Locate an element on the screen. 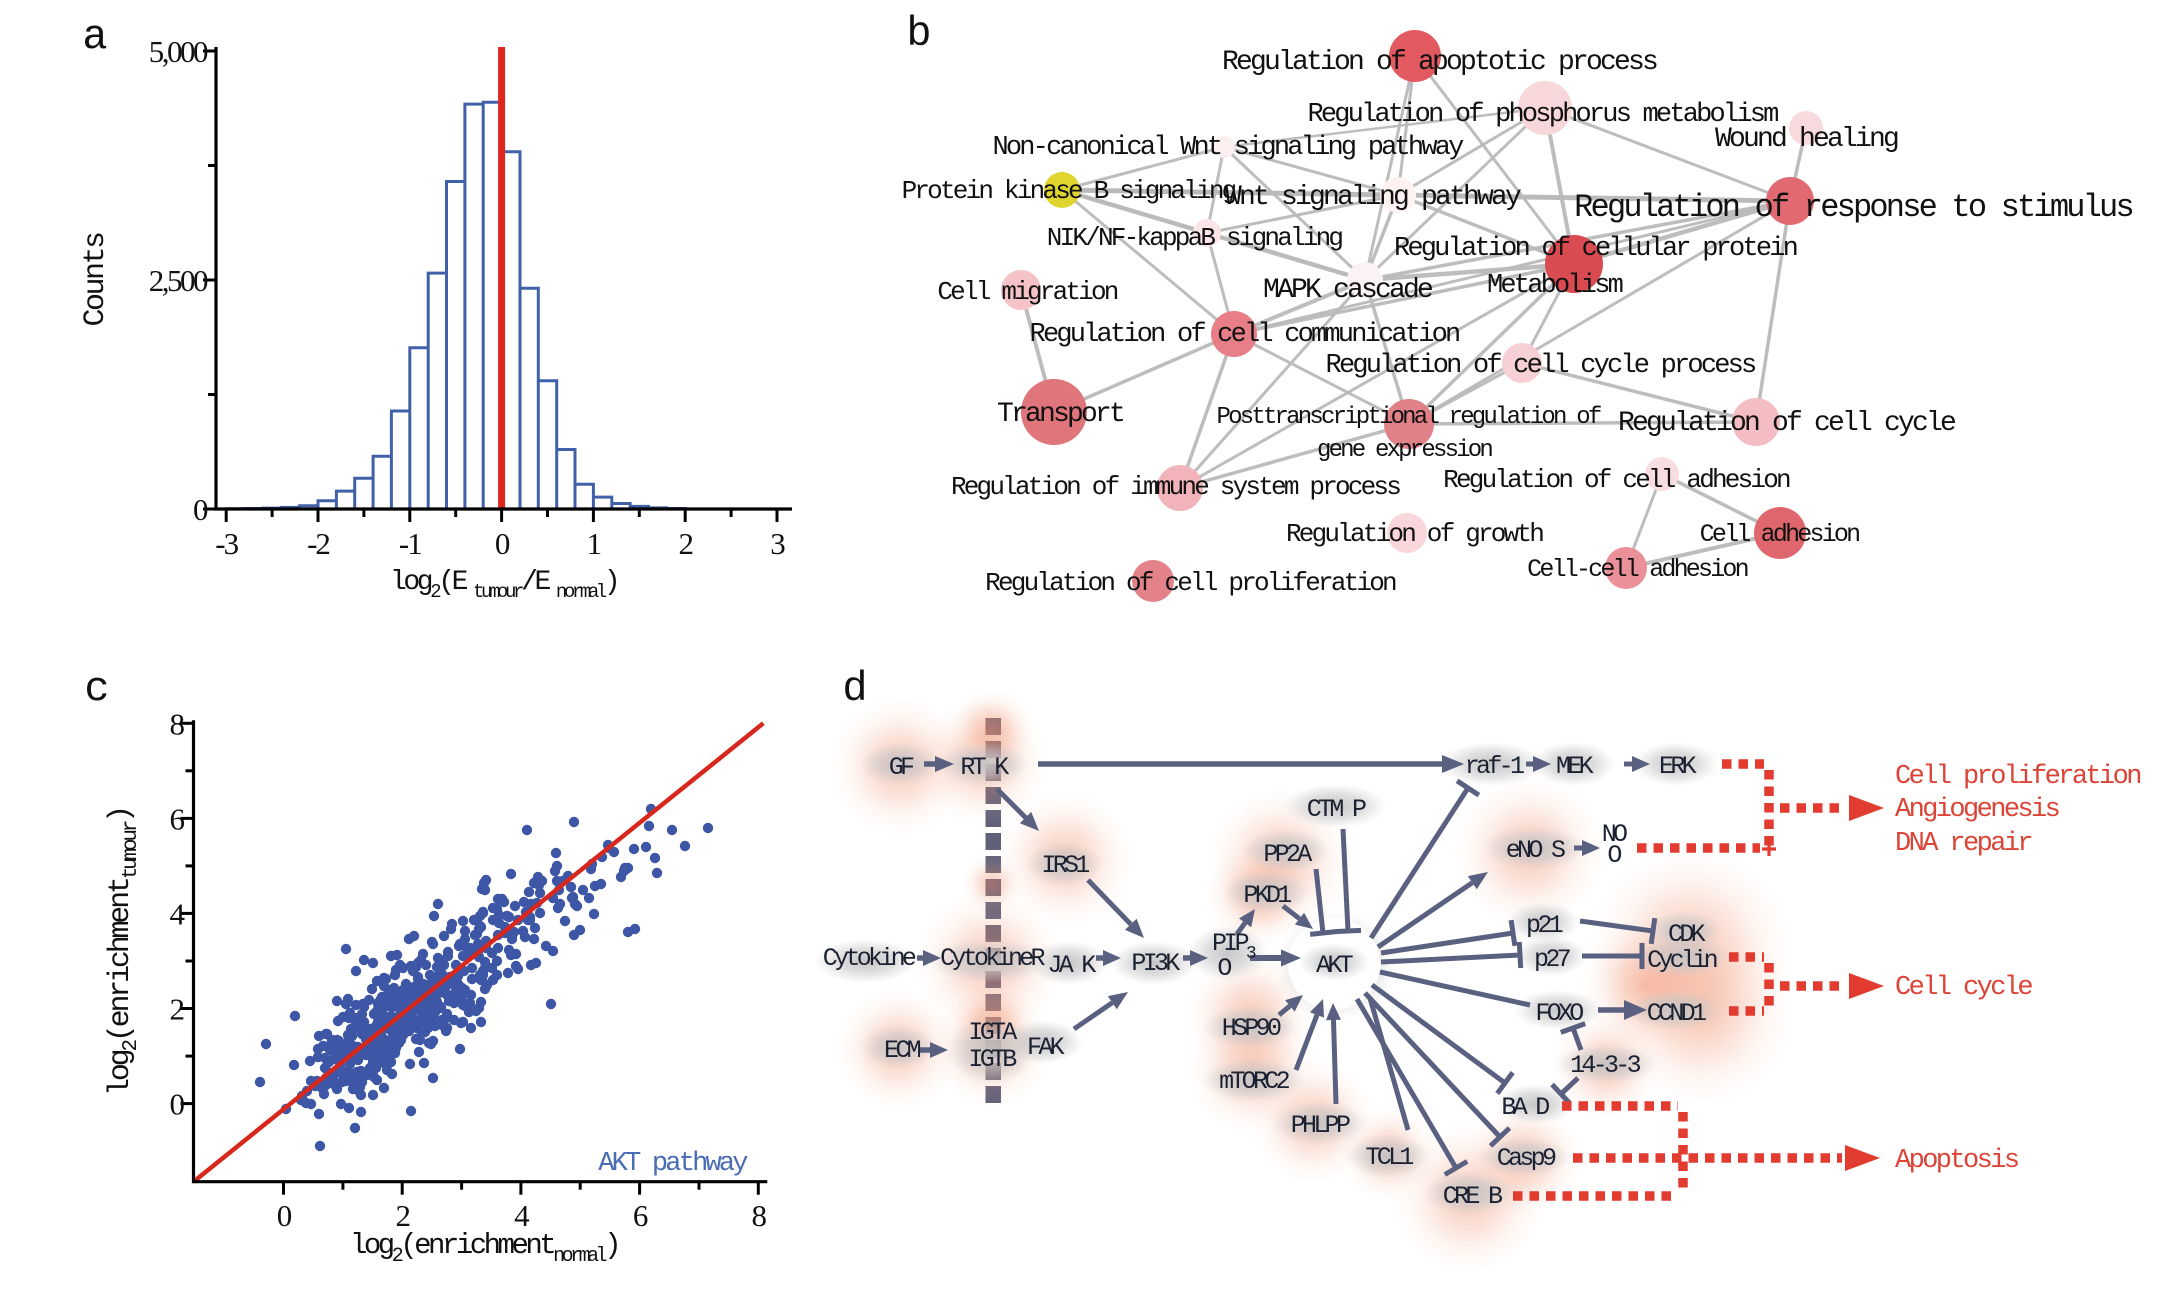 This screenshot has width=2175, height=1311. svg-text: Cell proliferation is located at coordinates (2017, 777).